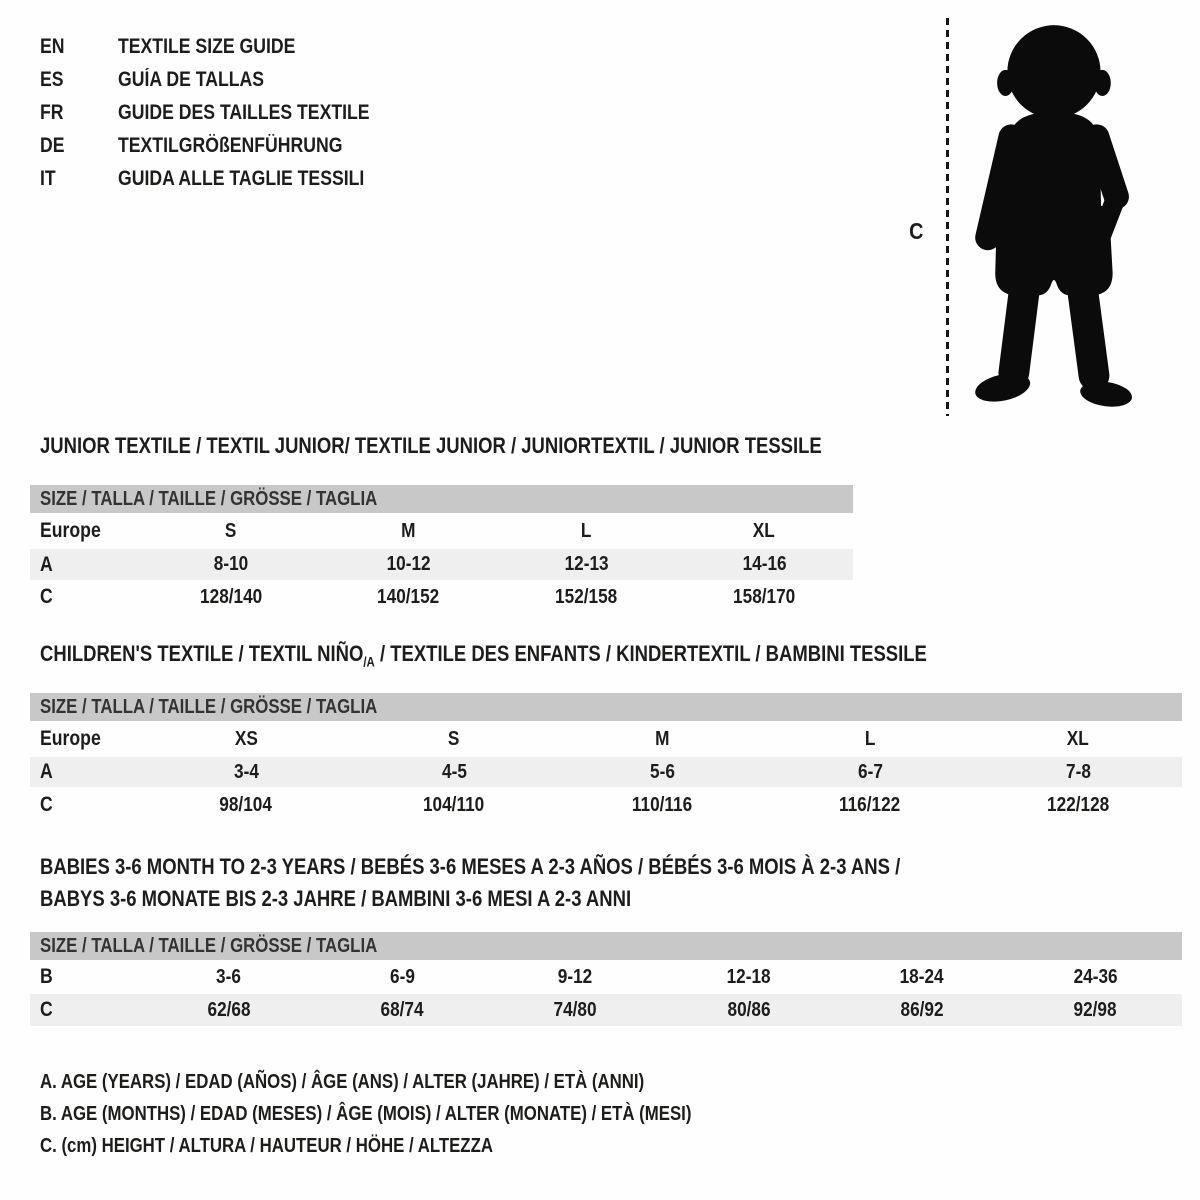  I want to click on value-cell: 12-18, so click(748, 976).